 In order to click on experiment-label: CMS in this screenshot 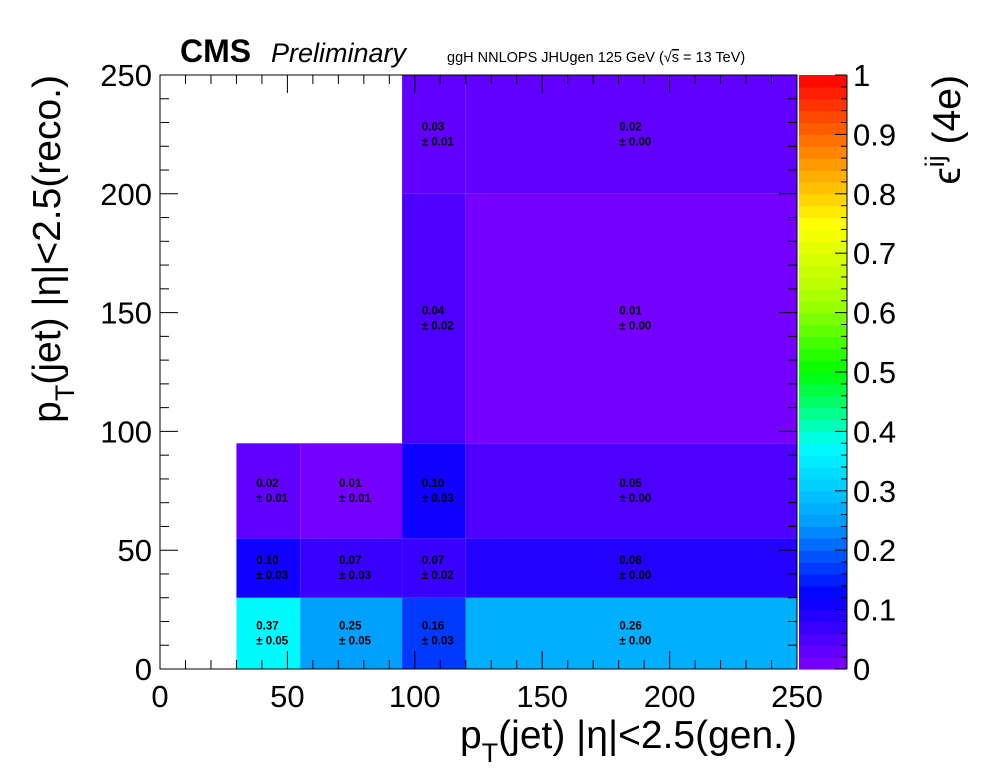, I will do `click(215, 51)`.